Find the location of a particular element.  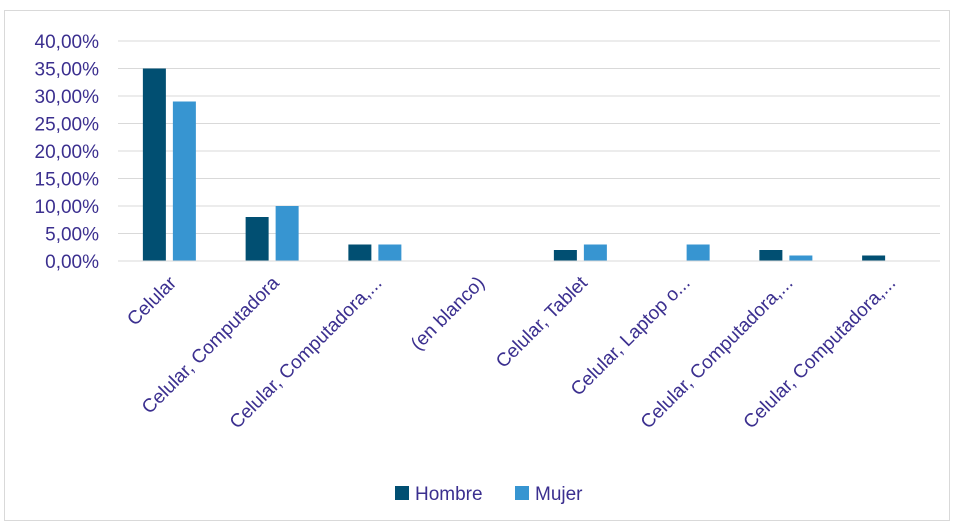

y-tick-label: 20,00% is located at coordinates (67, 152).